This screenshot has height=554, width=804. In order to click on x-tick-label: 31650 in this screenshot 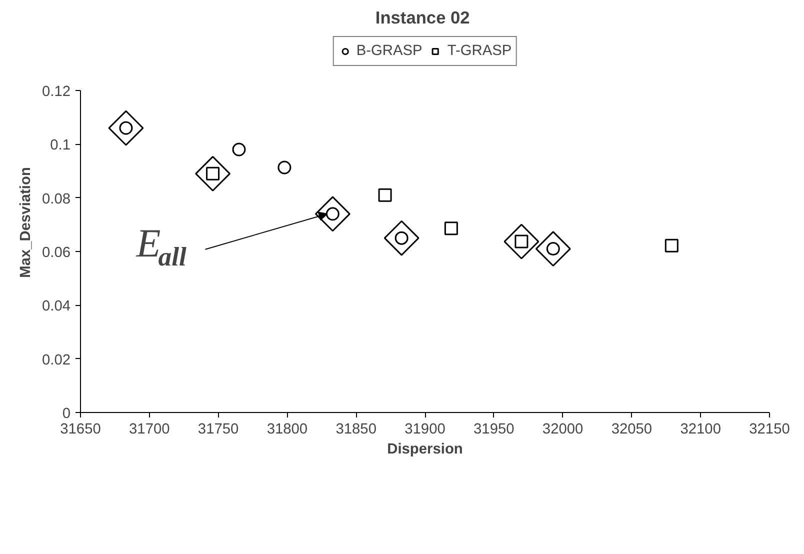, I will do `click(80, 430)`.